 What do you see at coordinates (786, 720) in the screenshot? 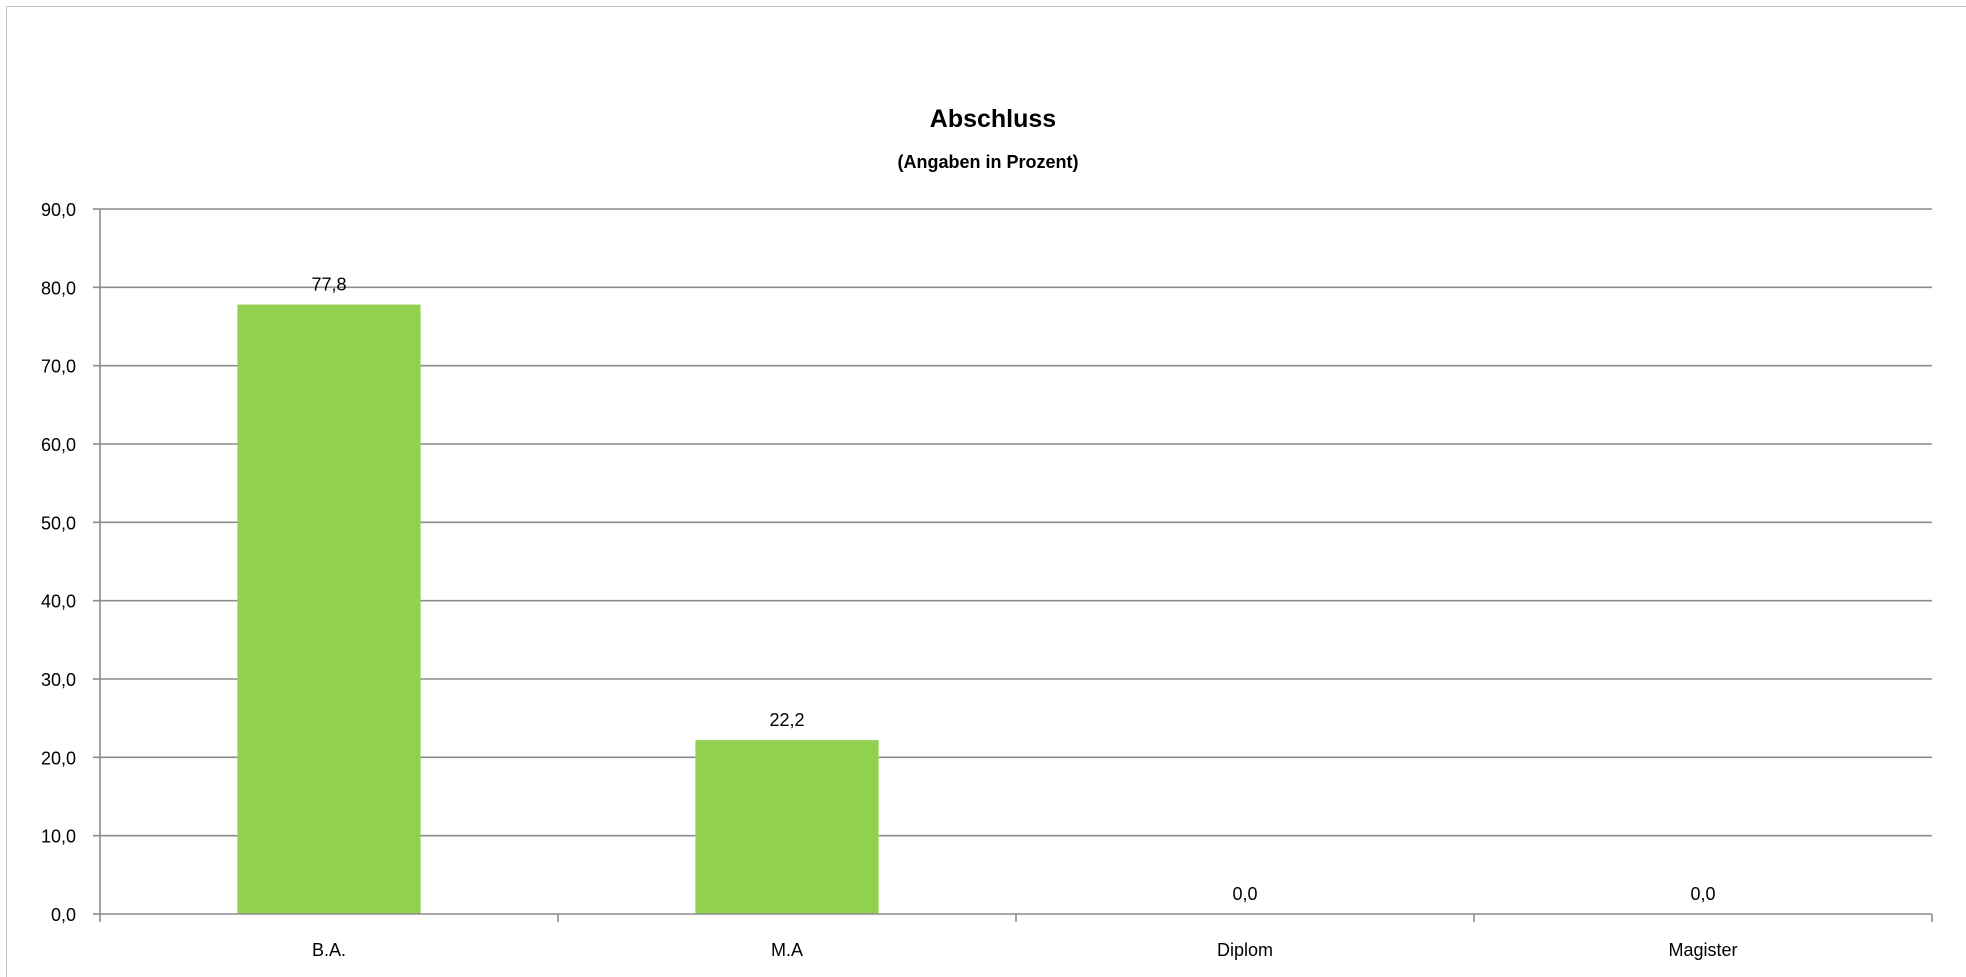
I see `data-label: 22,2` at bounding box center [786, 720].